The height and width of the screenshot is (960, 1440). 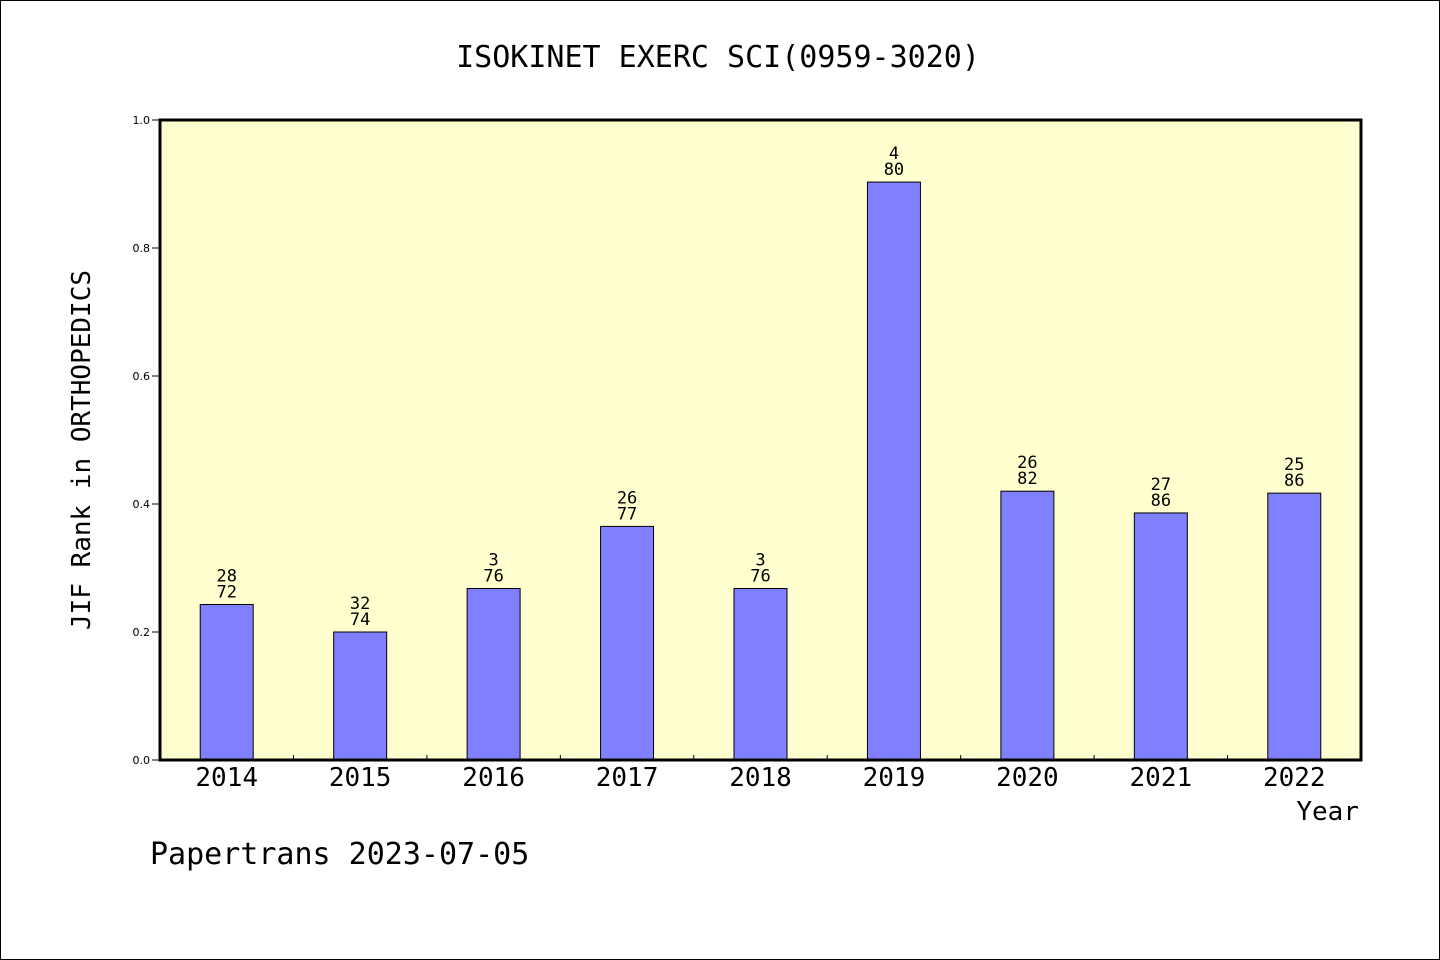 What do you see at coordinates (142, 376) in the screenshot?
I see `y-tick-label: 0.6` at bounding box center [142, 376].